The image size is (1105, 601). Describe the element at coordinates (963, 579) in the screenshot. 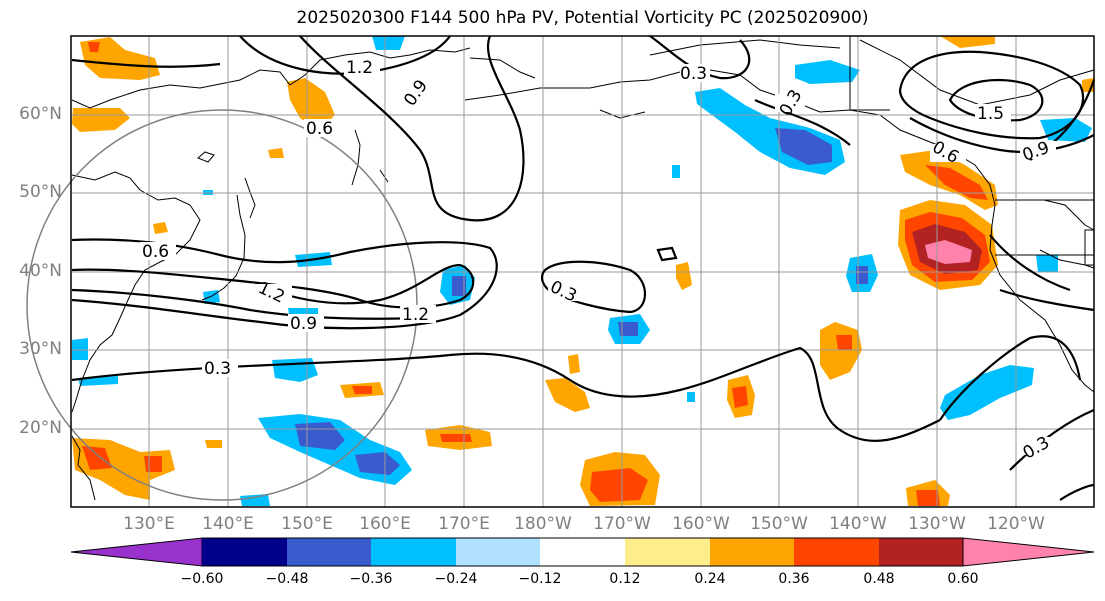

I see `colorbar-tick-label: 0.60` at that location.